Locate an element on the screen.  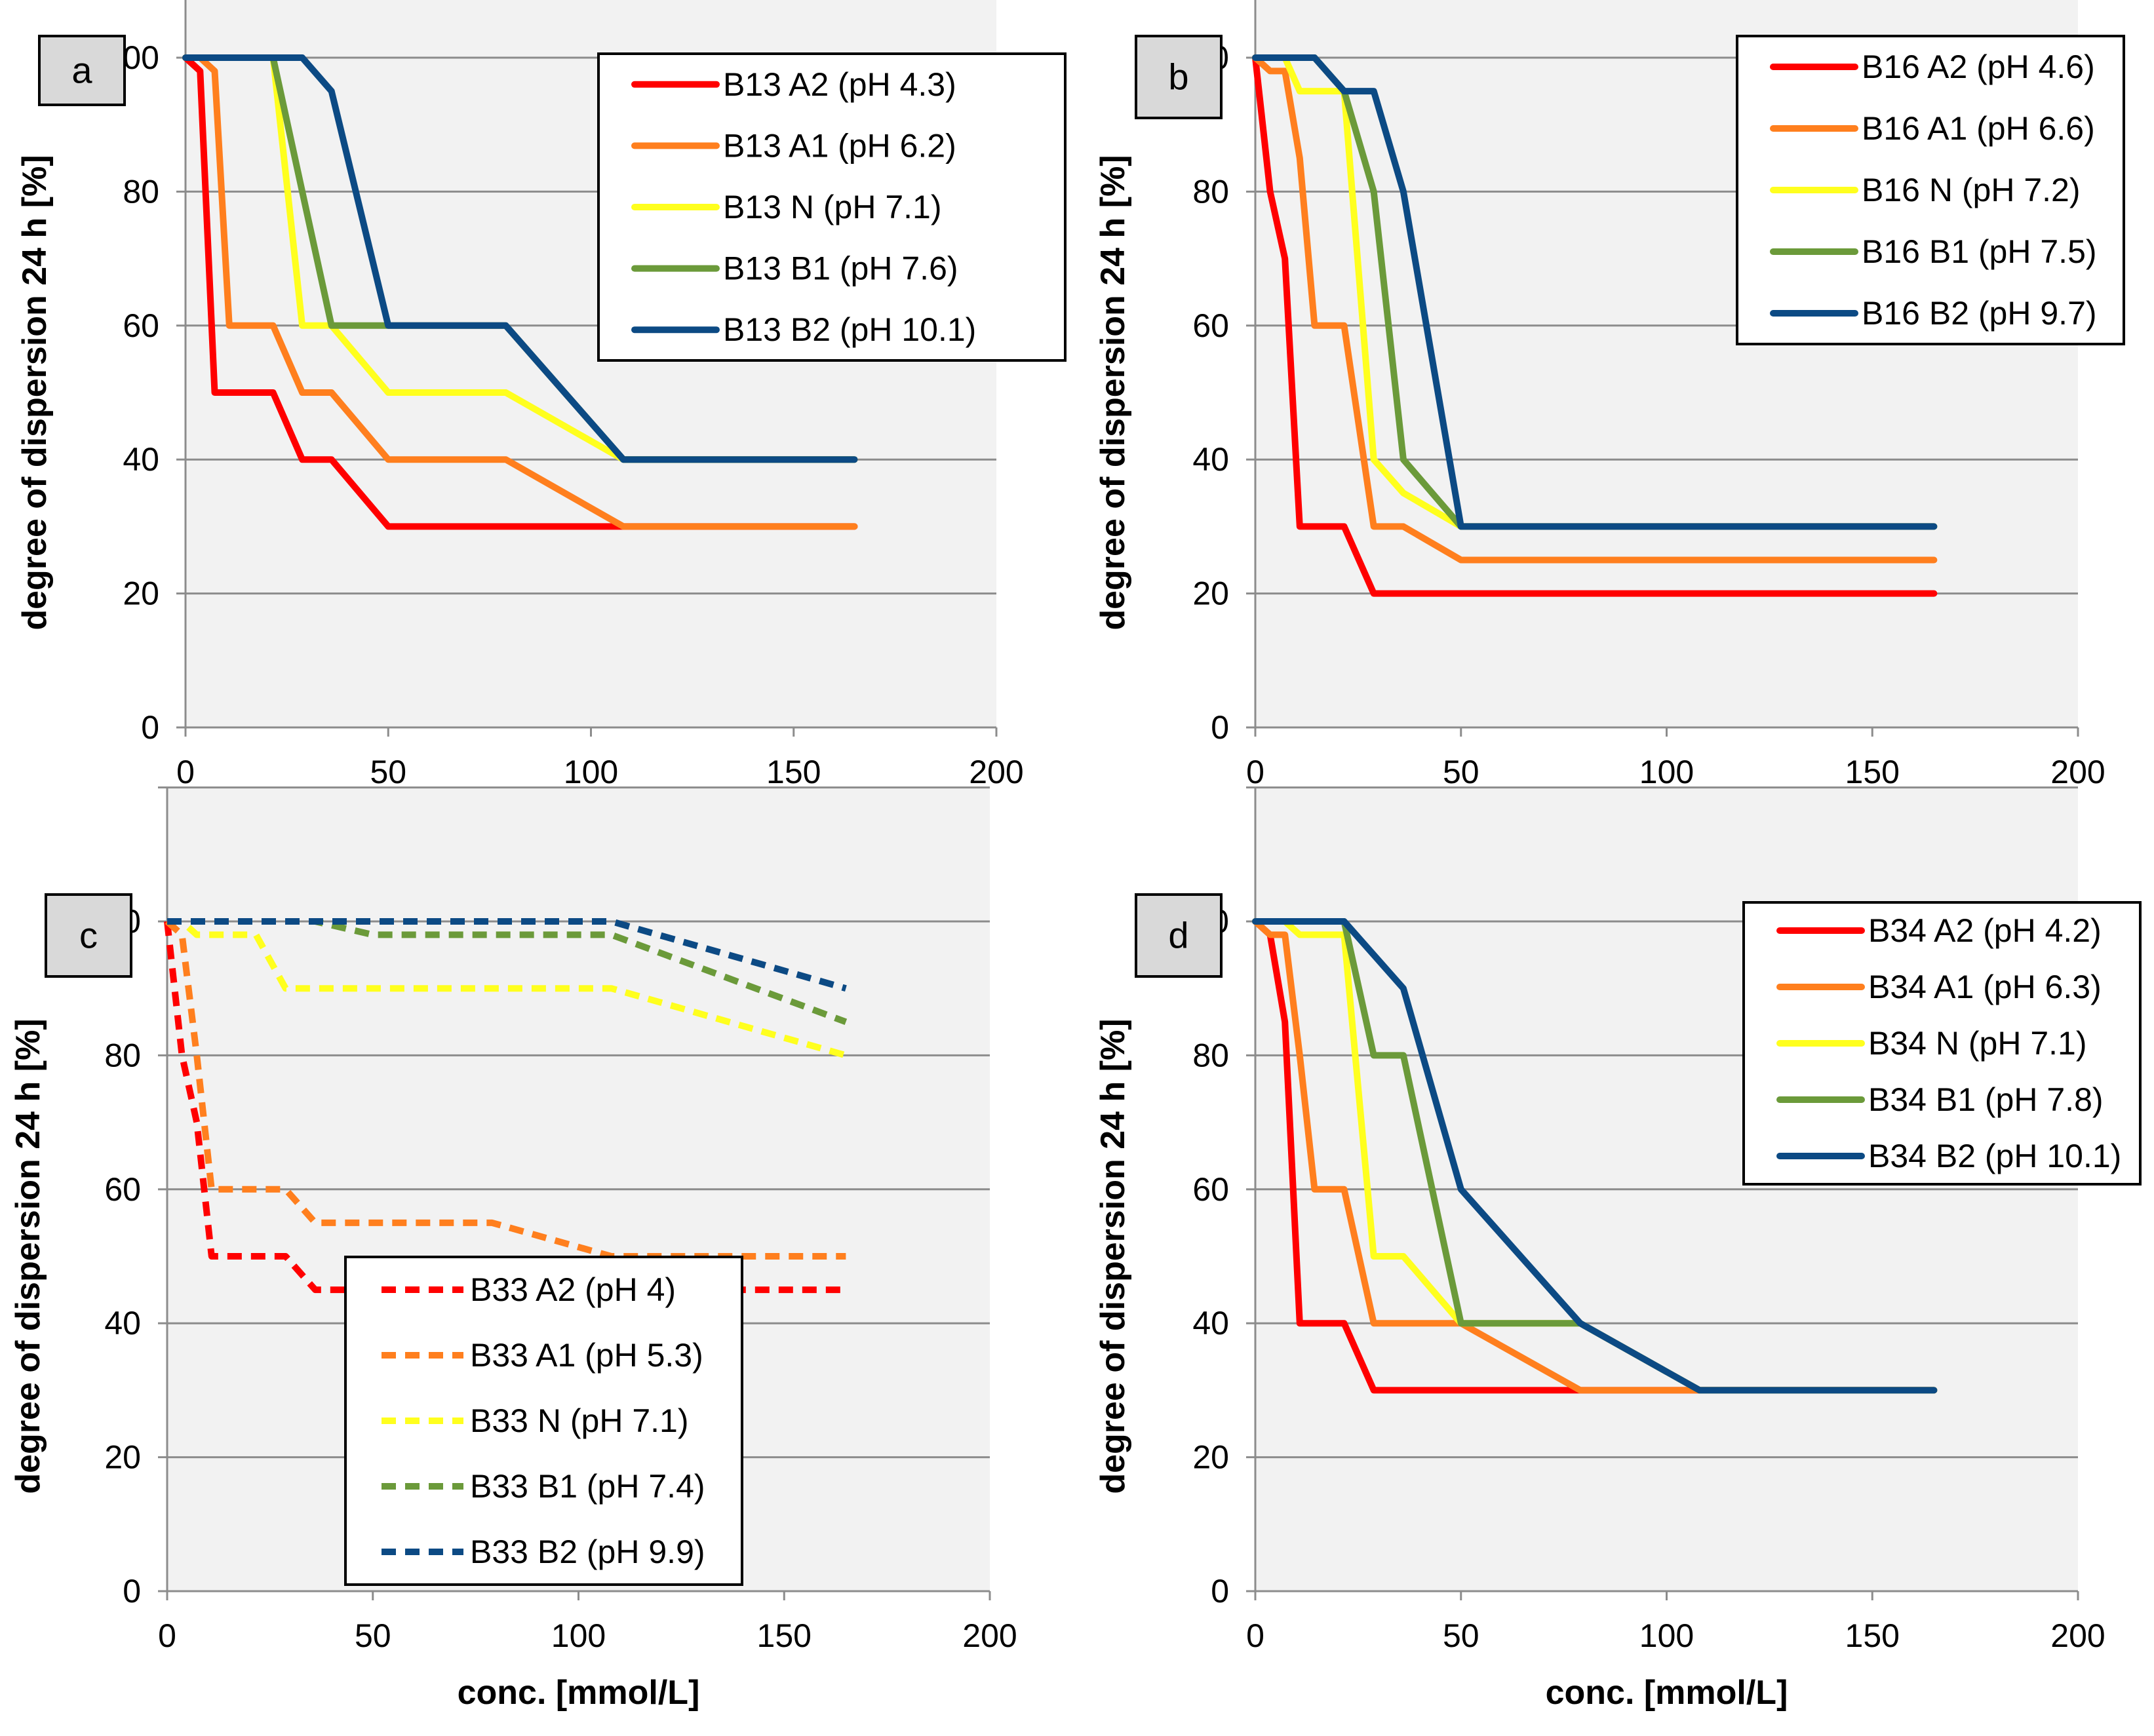
legend-entry: B16 N (pH 7.2) is located at coordinates (1971, 190).